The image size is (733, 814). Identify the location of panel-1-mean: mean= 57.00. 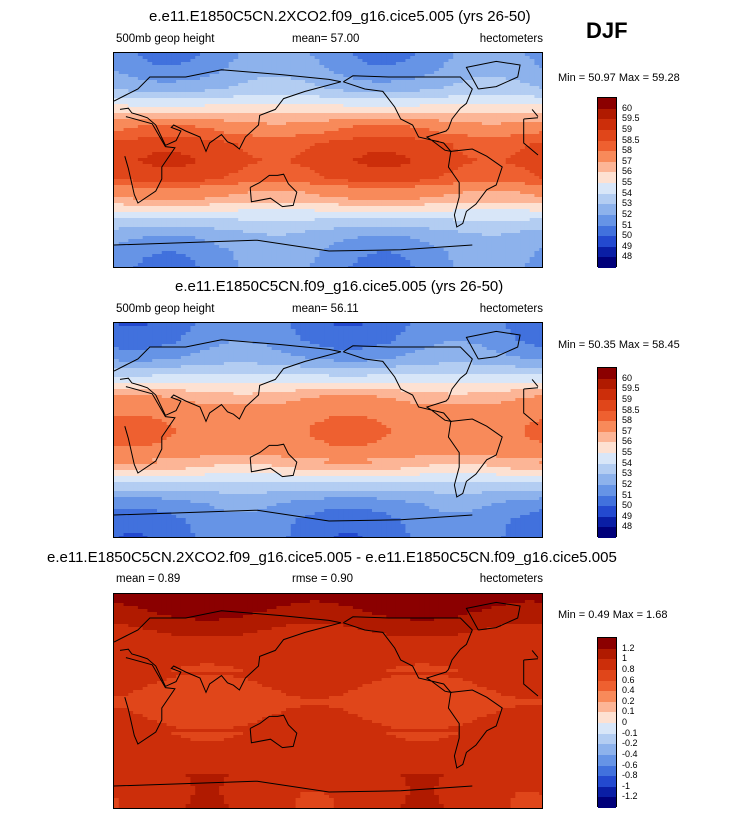
(326, 39).